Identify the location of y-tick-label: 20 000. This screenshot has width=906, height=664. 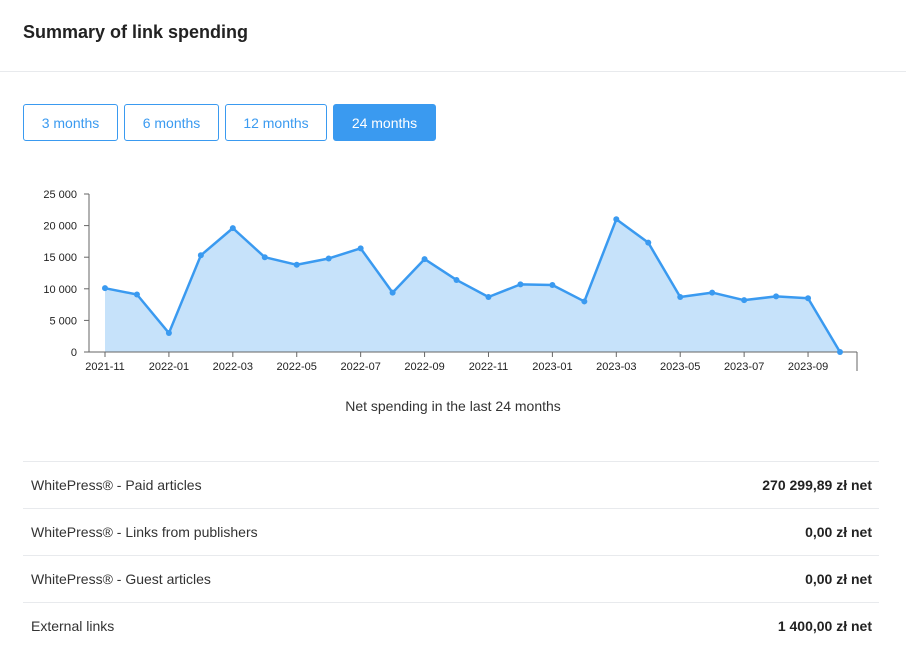
(60, 227).